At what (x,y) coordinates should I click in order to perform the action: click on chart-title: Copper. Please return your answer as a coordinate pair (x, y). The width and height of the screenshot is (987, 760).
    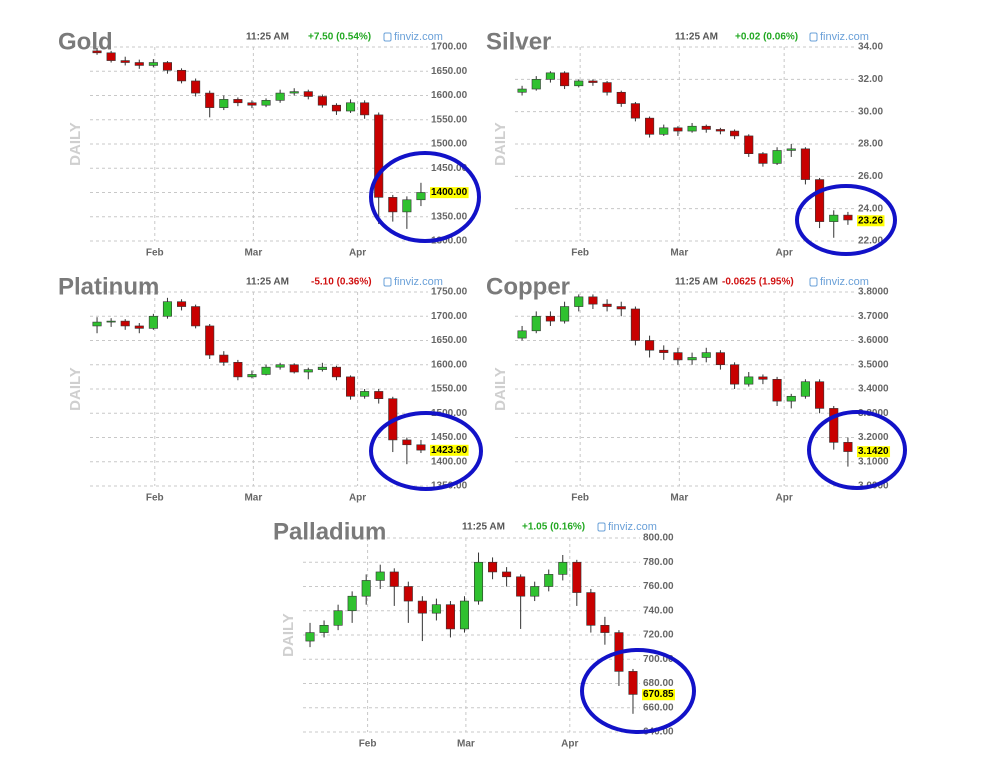
    Looking at the image, I should click on (528, 286).